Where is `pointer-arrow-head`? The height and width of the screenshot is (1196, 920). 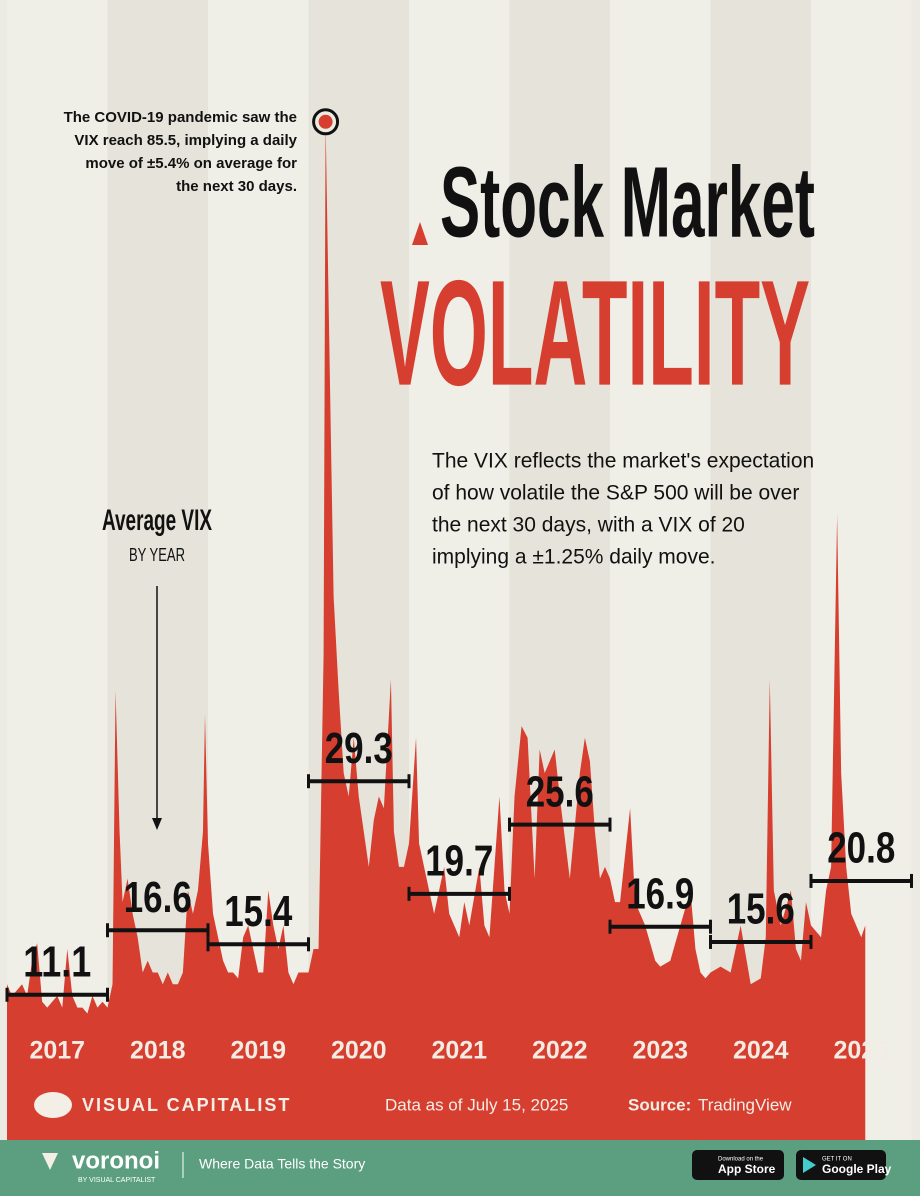
pointer-arrow-head is located at coordinates (157, 824).